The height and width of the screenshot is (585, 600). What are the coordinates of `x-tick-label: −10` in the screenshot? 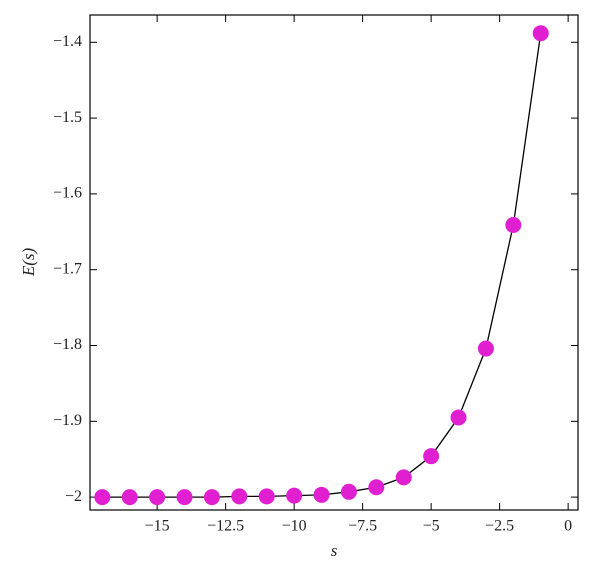 It's located at (294, 526).